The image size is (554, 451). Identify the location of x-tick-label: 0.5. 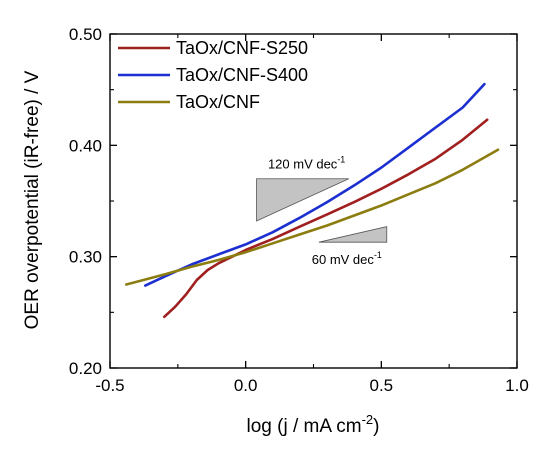
(382, 385).